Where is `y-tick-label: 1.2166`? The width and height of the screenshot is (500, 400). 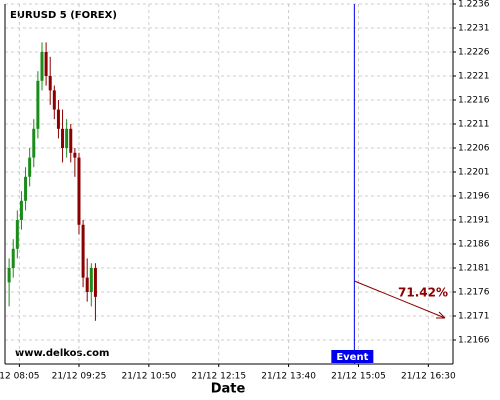 y-tick-label: 1.2166 is located at coordinates (474, 341).